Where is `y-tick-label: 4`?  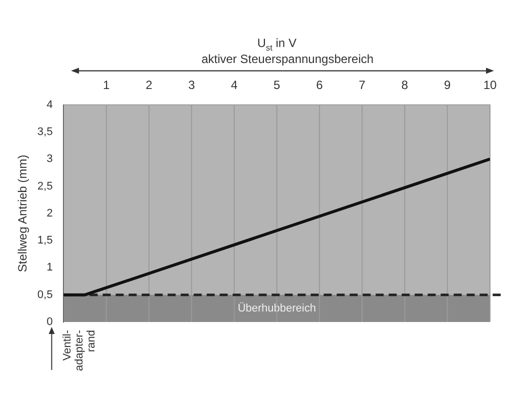 y-tick-label: 4 is located at coordinates (49, 104).